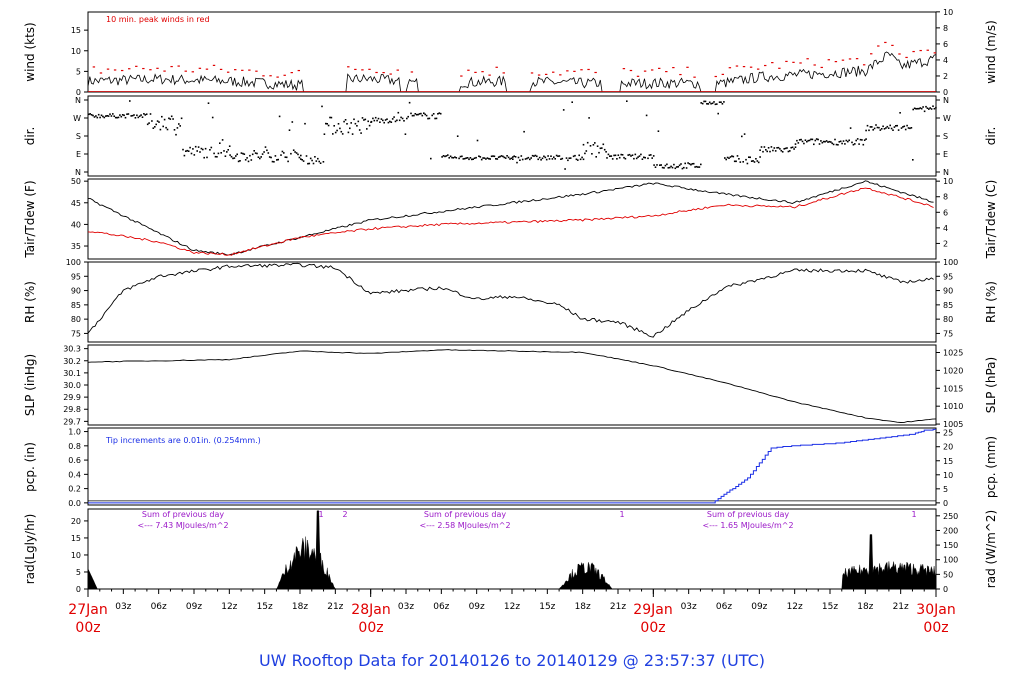 The image size is (1024, 700). What do you see at coordinates (689, 607) in the screenshot?
I see `x-tick-label: 03z` at bounding box center [689, 607].